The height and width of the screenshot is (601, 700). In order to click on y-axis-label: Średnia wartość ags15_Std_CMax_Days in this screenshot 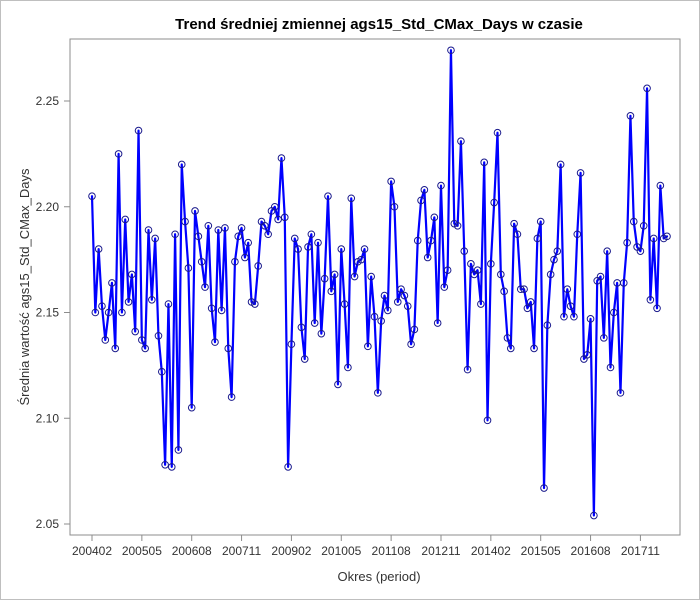, I will do `click(24, 287)`.